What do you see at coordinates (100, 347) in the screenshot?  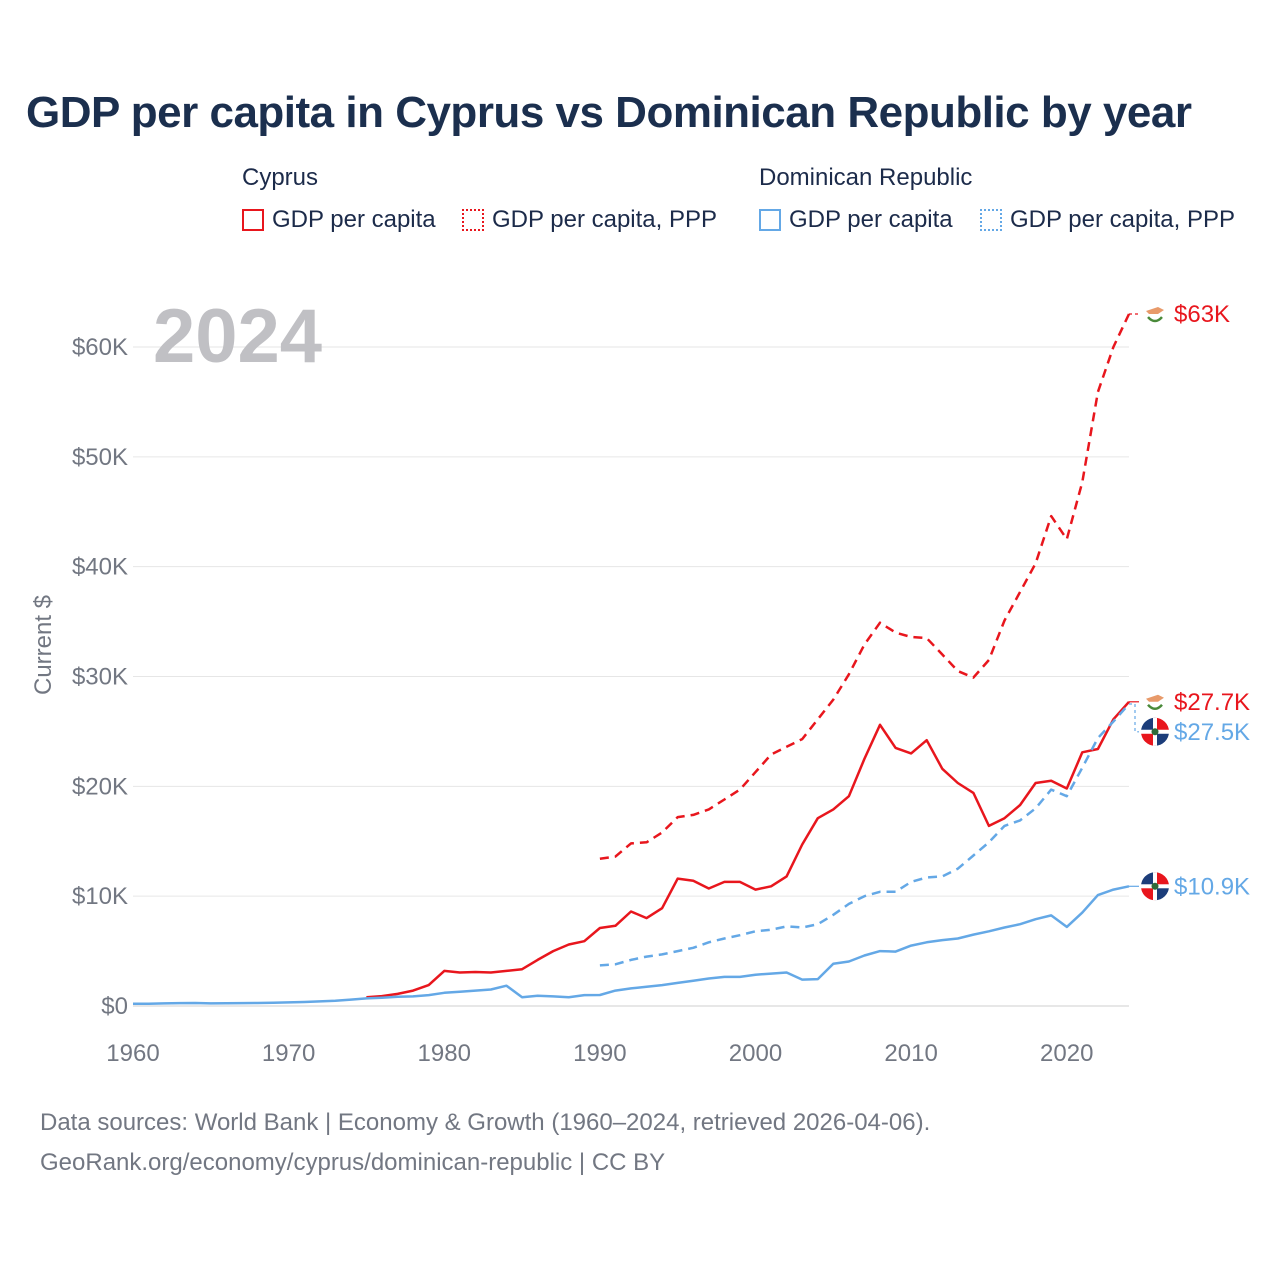 I see `y-tick-label: $60K` at bounding box center [100, 347].